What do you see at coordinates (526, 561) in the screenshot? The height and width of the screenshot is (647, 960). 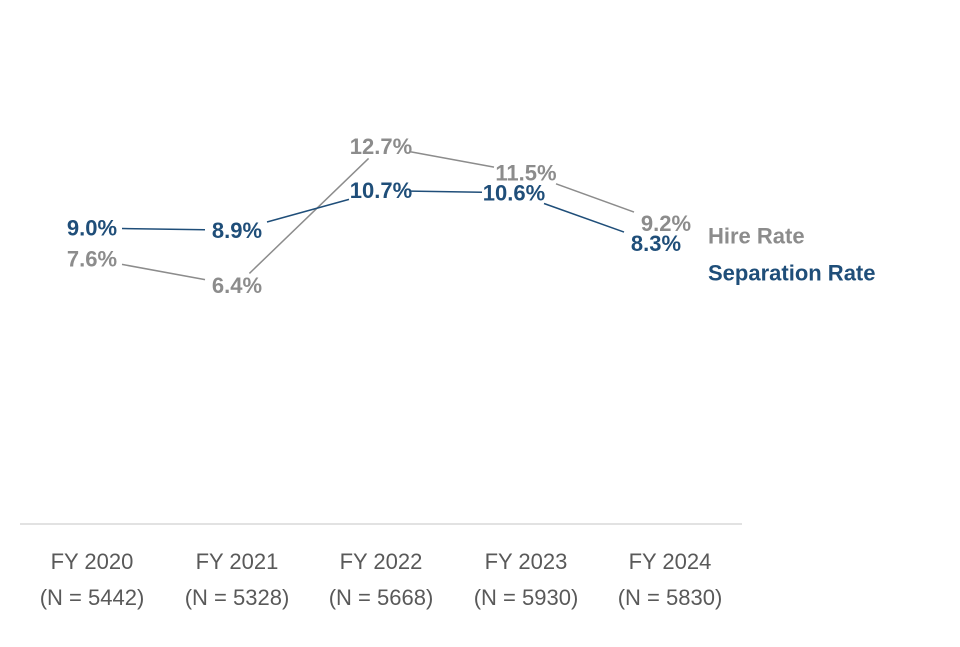 I see `x-tick-label: FY 2023` at bounding box center [526, 561].